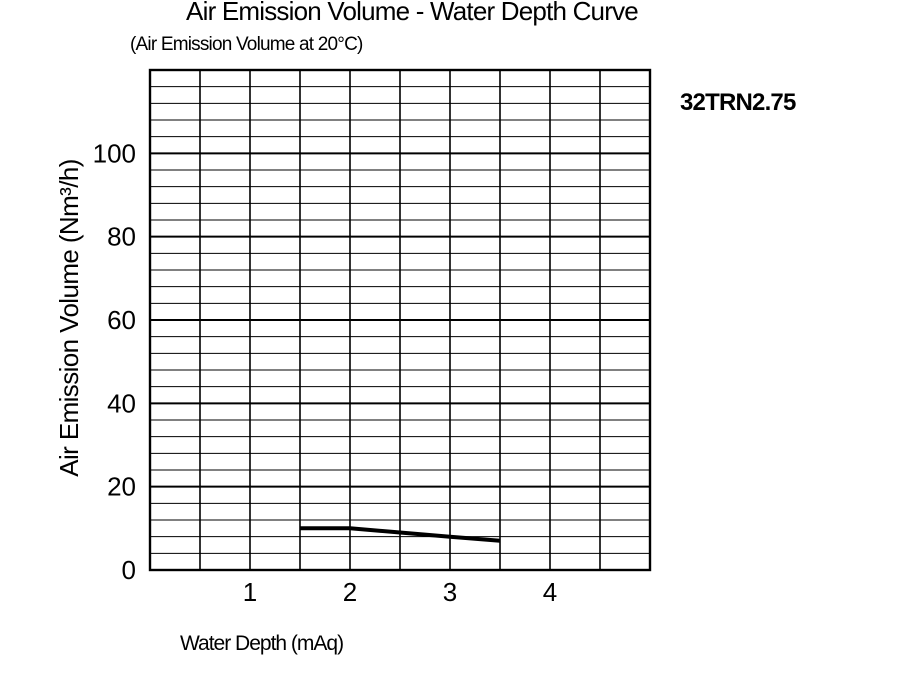  What do you see at coordinates (121, 487) in the screenshot?
I see `y-tick-label: 20` at bounding box center [121, 487].